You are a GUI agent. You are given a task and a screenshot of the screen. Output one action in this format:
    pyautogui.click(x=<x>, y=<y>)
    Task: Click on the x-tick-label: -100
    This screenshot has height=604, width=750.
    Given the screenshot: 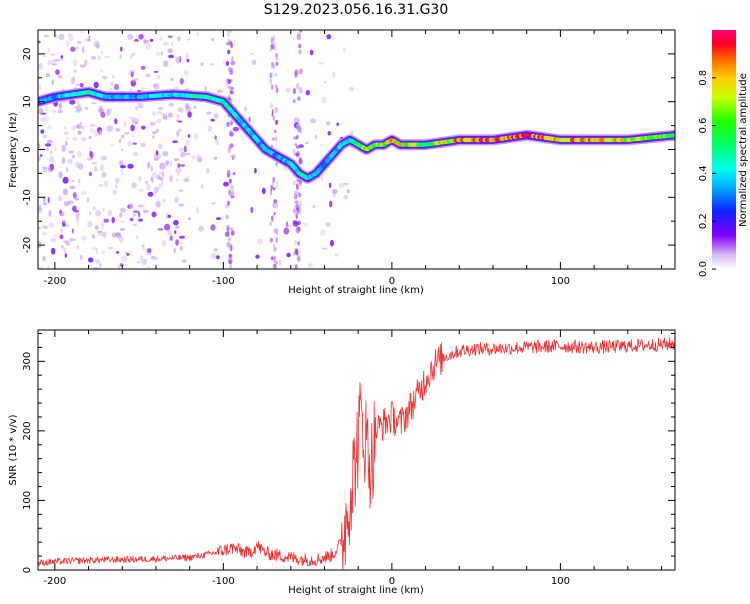 What is the action you would take?
    pyautogui.click(x=223, y=281)
    